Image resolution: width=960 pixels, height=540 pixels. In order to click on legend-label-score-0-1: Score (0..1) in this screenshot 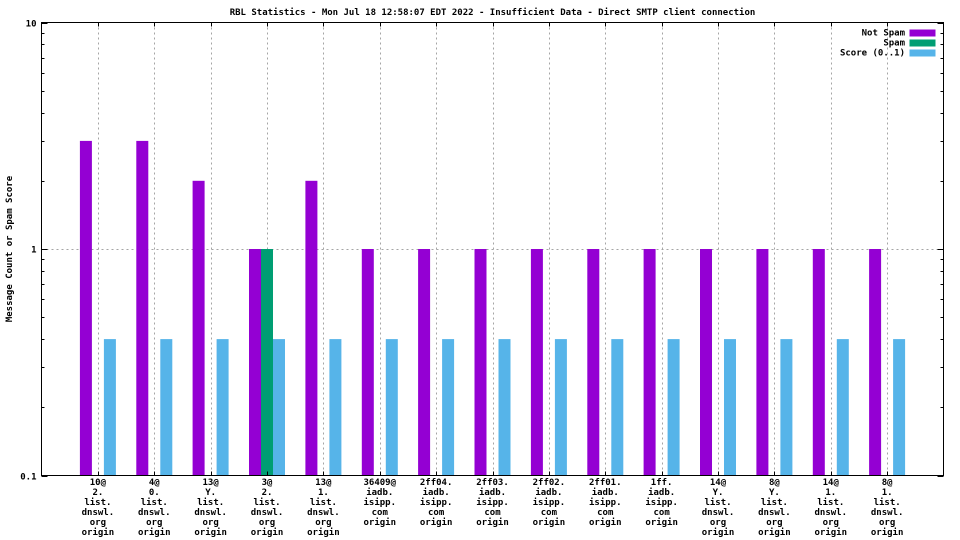, I will do `click(872, 54)`.